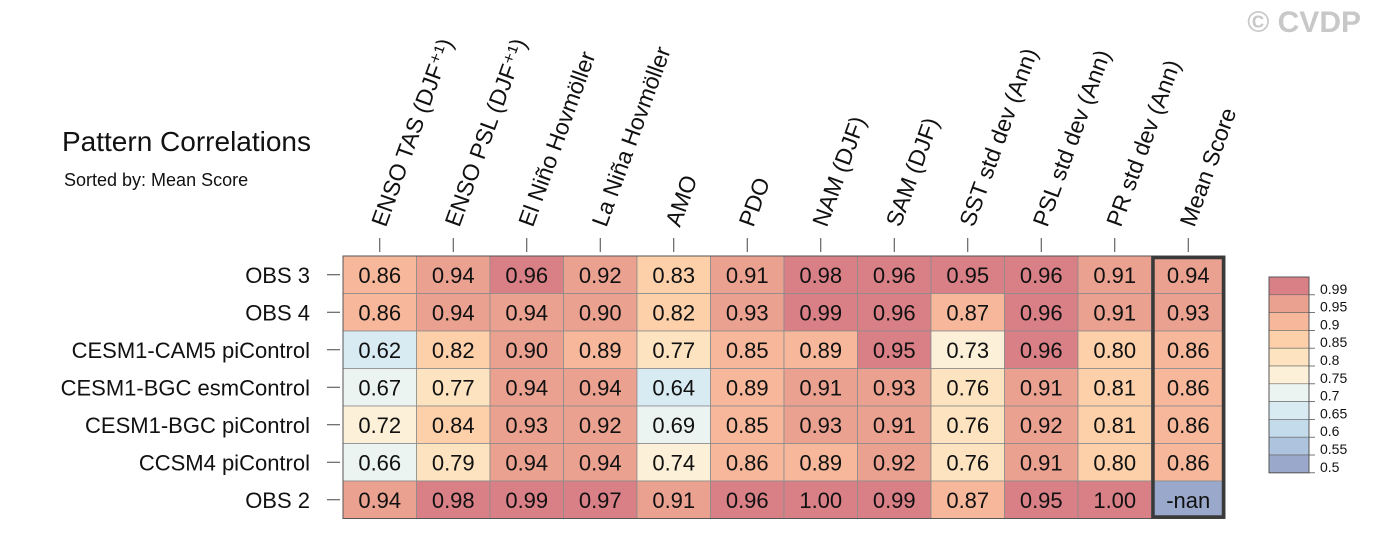  What do you see at coordinates (820, 275) in the screenshot?
I see `cell-value-label: 0.98` at bounding box center [820, 275].